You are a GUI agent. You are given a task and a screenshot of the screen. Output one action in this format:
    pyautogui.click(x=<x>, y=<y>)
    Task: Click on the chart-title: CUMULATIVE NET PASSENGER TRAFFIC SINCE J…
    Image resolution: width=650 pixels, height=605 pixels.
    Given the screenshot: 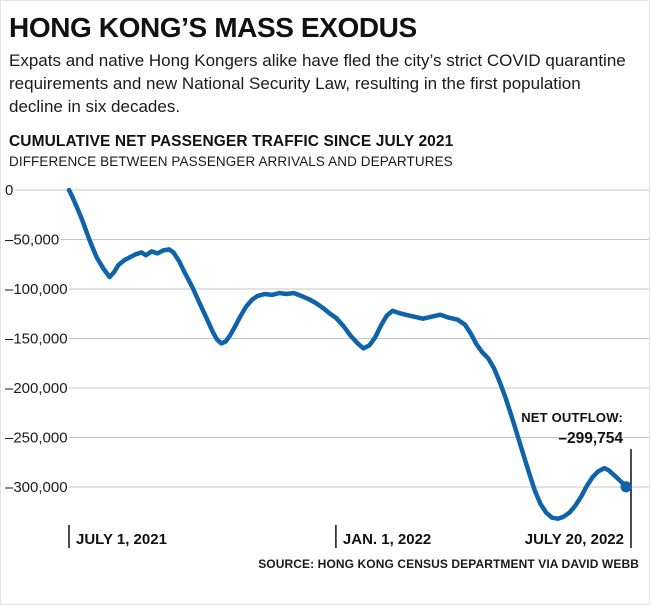 What is the action you would take?
    pyautogui.click(x=231, y=142)
    